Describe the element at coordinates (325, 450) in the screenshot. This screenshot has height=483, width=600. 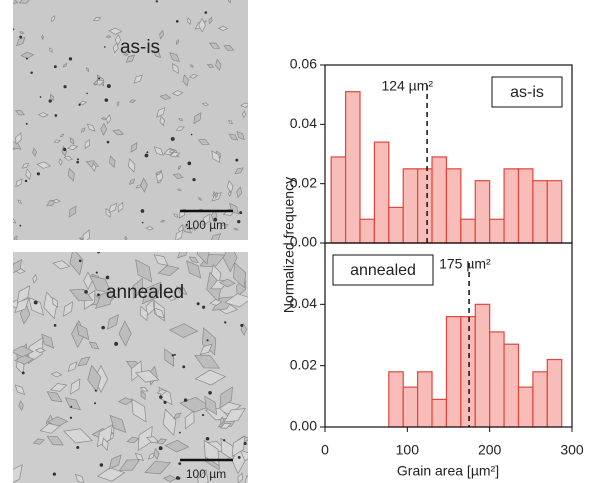
I see `x-tick-label: 0` at that location.